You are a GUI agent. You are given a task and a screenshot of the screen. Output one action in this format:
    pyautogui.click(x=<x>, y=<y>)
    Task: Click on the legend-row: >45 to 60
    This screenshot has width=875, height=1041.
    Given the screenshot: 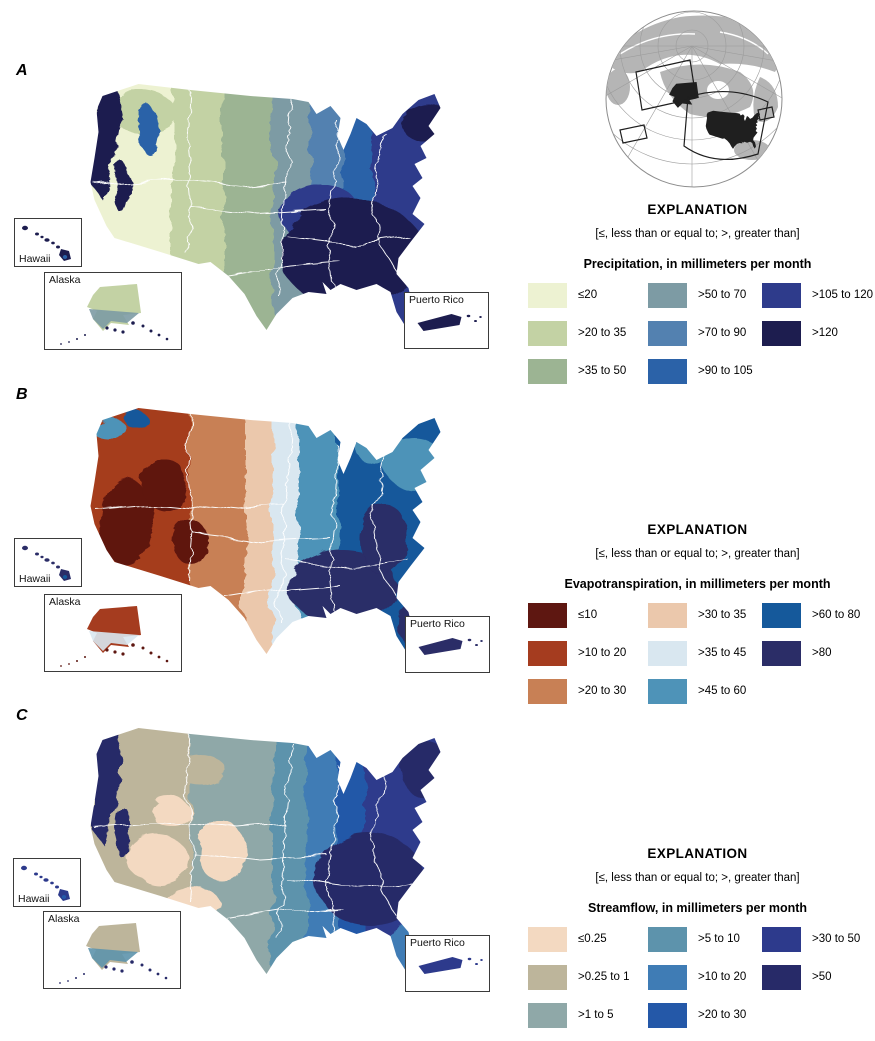 What is the action you would take?
    pyautogui.click(x=705, y=691)
    